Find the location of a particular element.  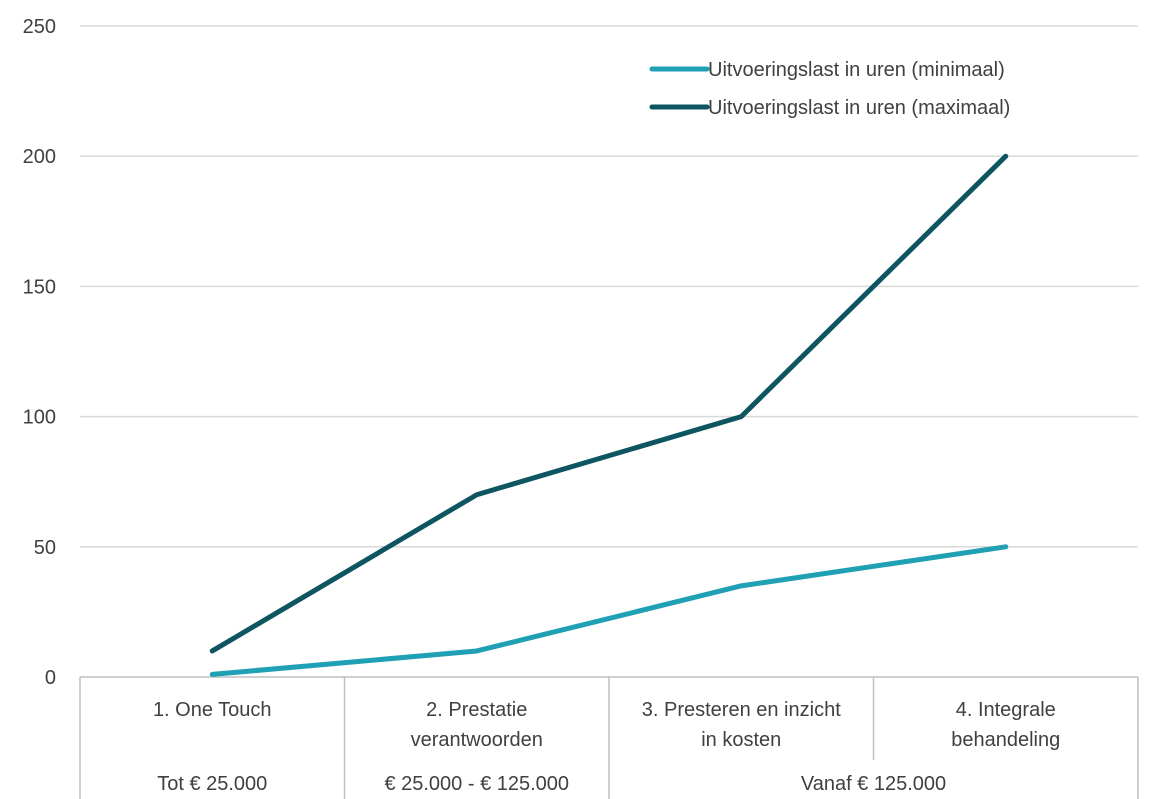

y-axis-ticks: 0 50 100 150 200 250 is located at coordinates (39, 352).